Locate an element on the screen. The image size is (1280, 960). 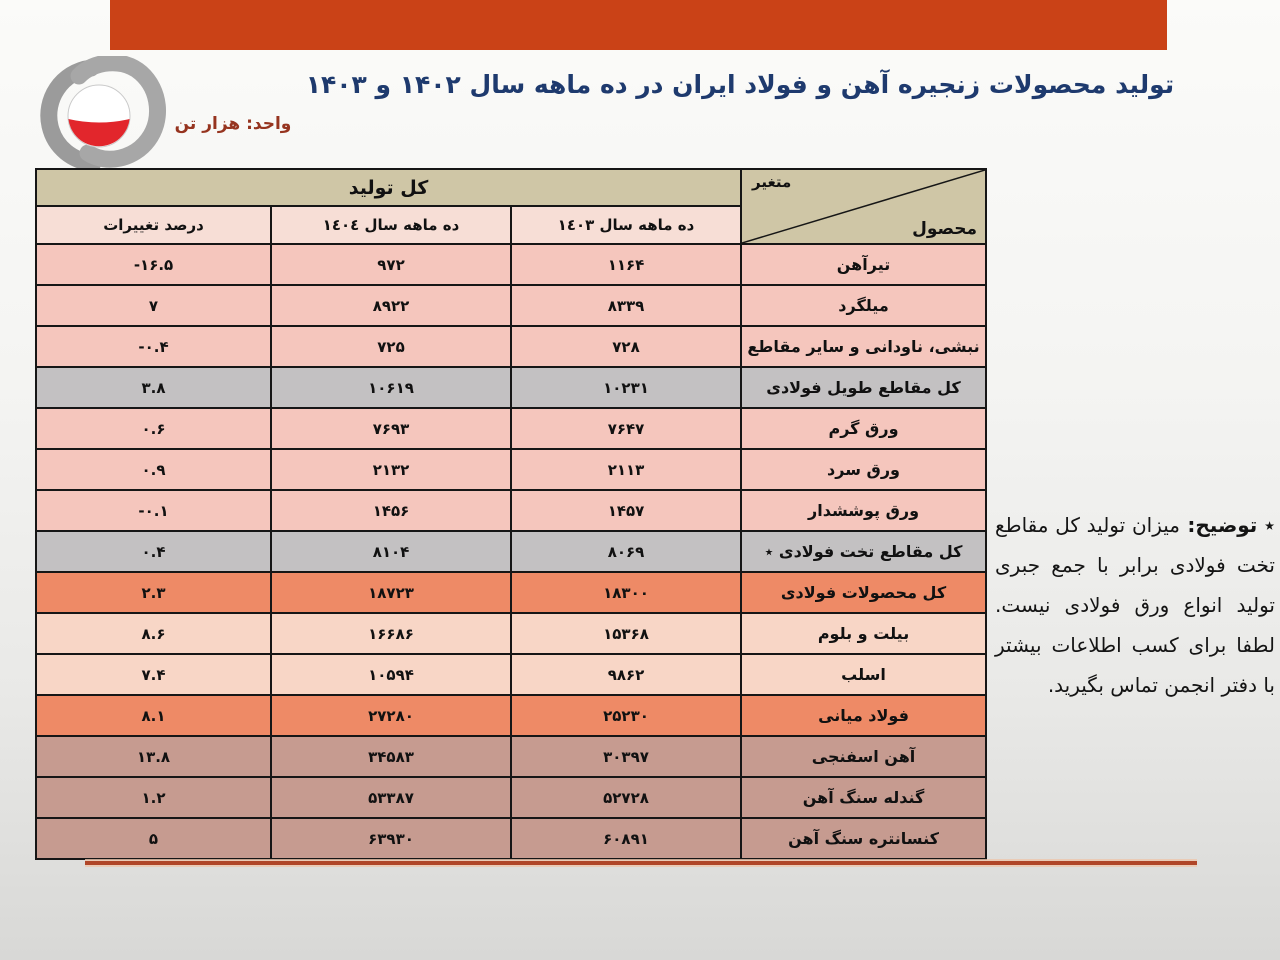
group-header-row: متغیر محصول کل تولید is located at coordinates (511, 206).